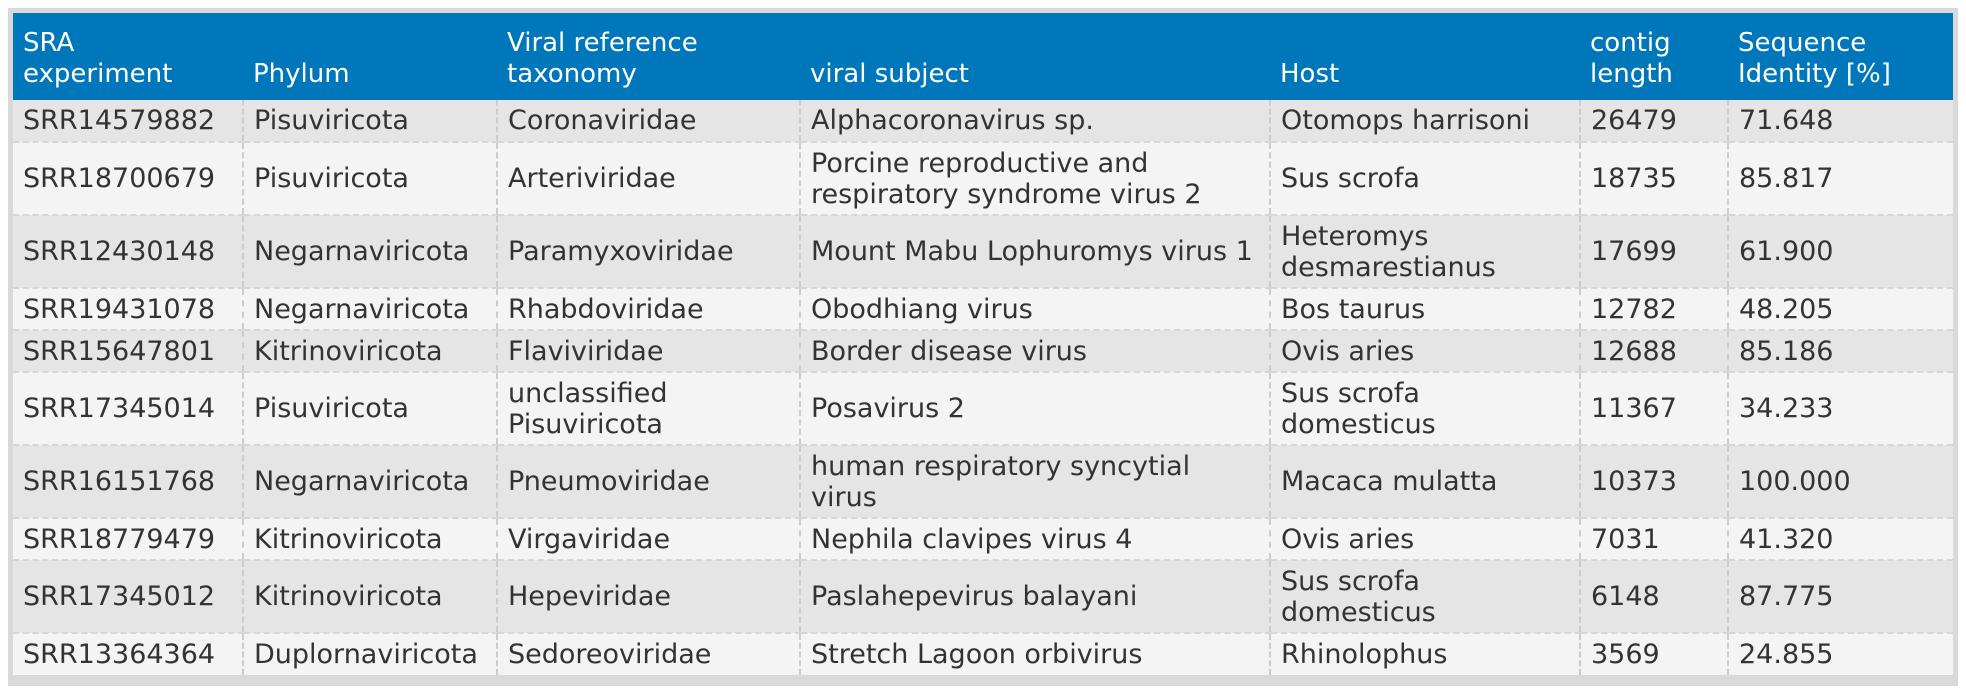 This screenshot has width=1966, height=694. Describe the element at coordinates (648, 409) in the screenshot. I see `cell-taxonomy: unclassified Pisuviricota` at that location.